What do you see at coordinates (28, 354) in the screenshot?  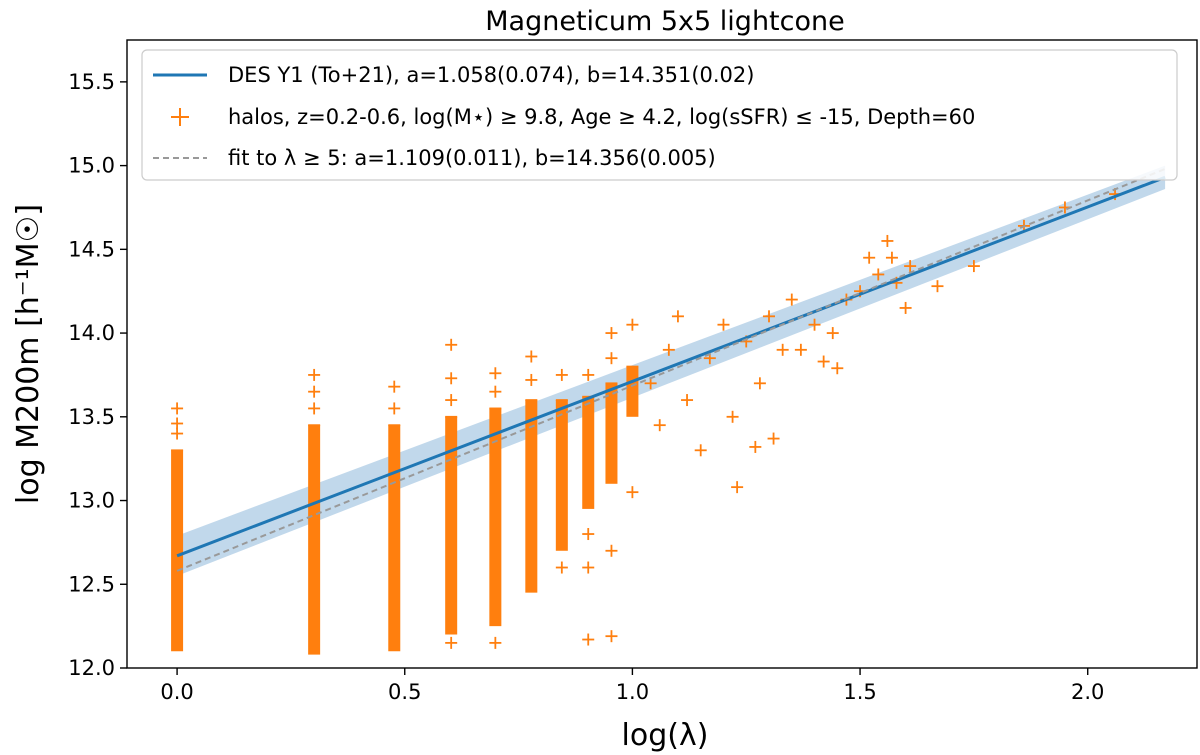 I see `y-axis-label: log M200m [h⁻¹M☉]` at bounding box center [28, 354].